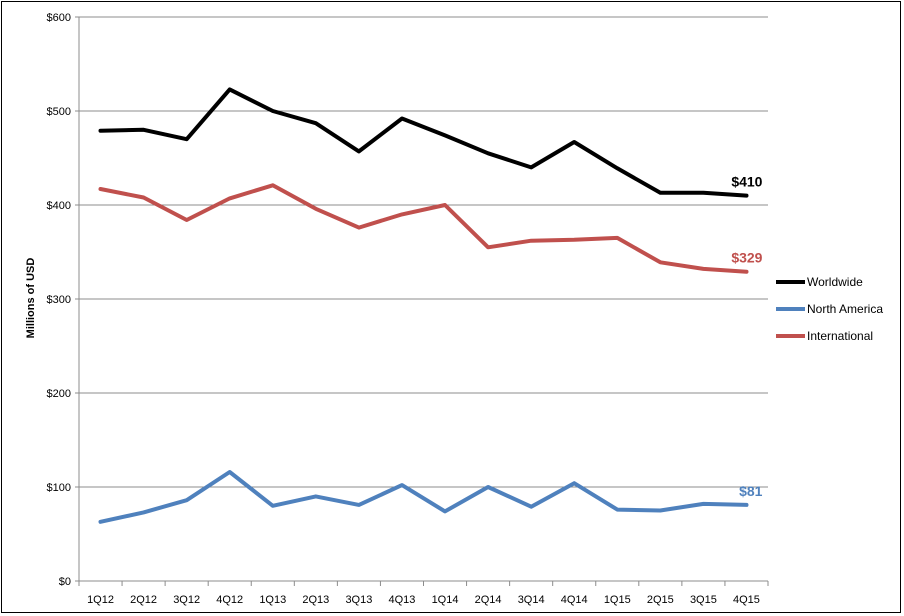  I want to click on legend: Worldwide North America International, so click(829, 309).